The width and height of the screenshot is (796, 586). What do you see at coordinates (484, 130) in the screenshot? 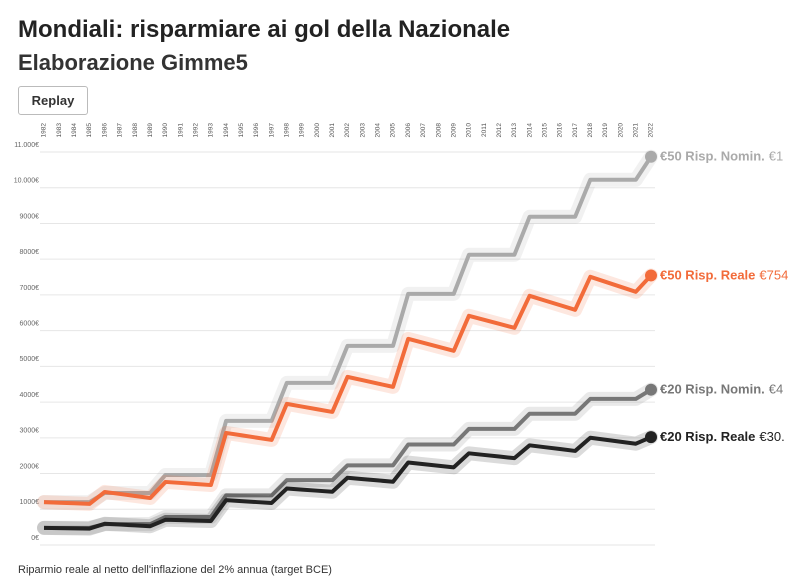
I see `x-tick-label: 2011` at bounding box center [484, 130].